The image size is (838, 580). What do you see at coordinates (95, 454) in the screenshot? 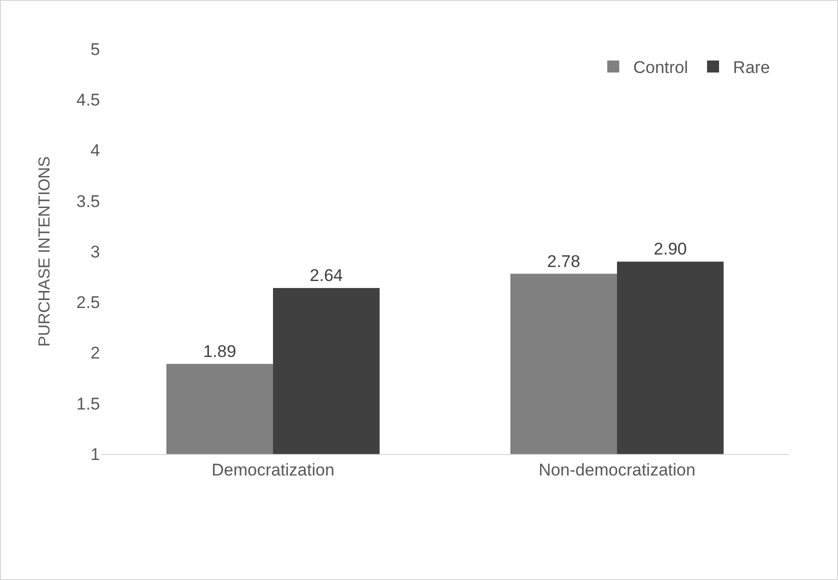
I see `y-tick-label: 1` at bounding box center [95, 454].